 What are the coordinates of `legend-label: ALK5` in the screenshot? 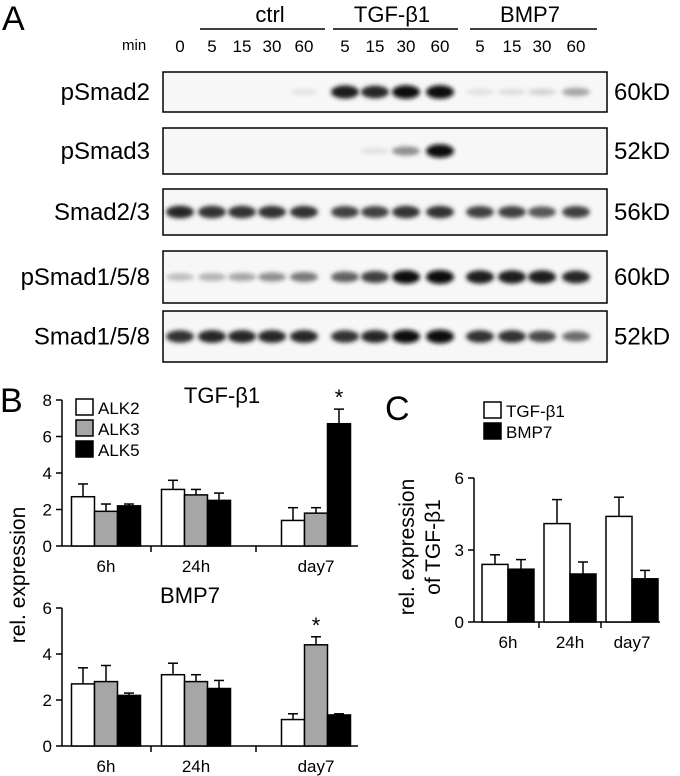 It's located at (119, 450).